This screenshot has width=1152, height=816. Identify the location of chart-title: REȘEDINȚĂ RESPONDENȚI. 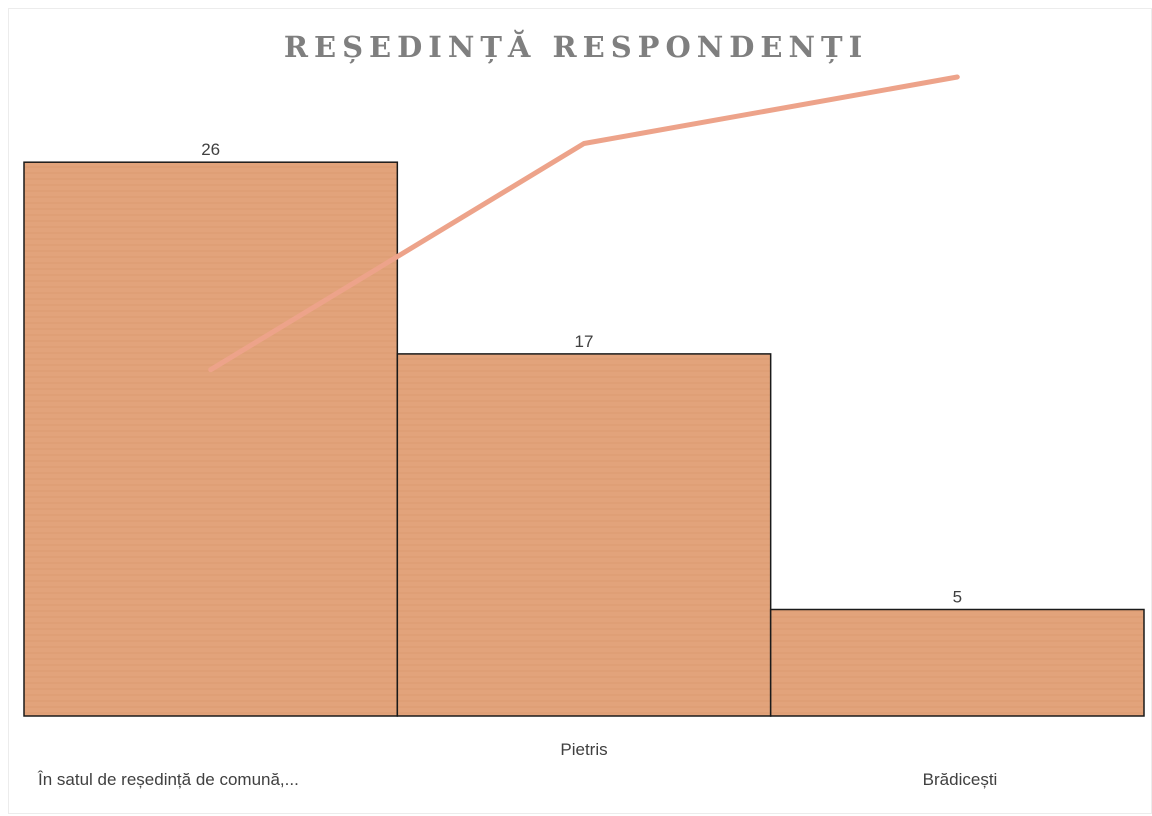
(576, 47).